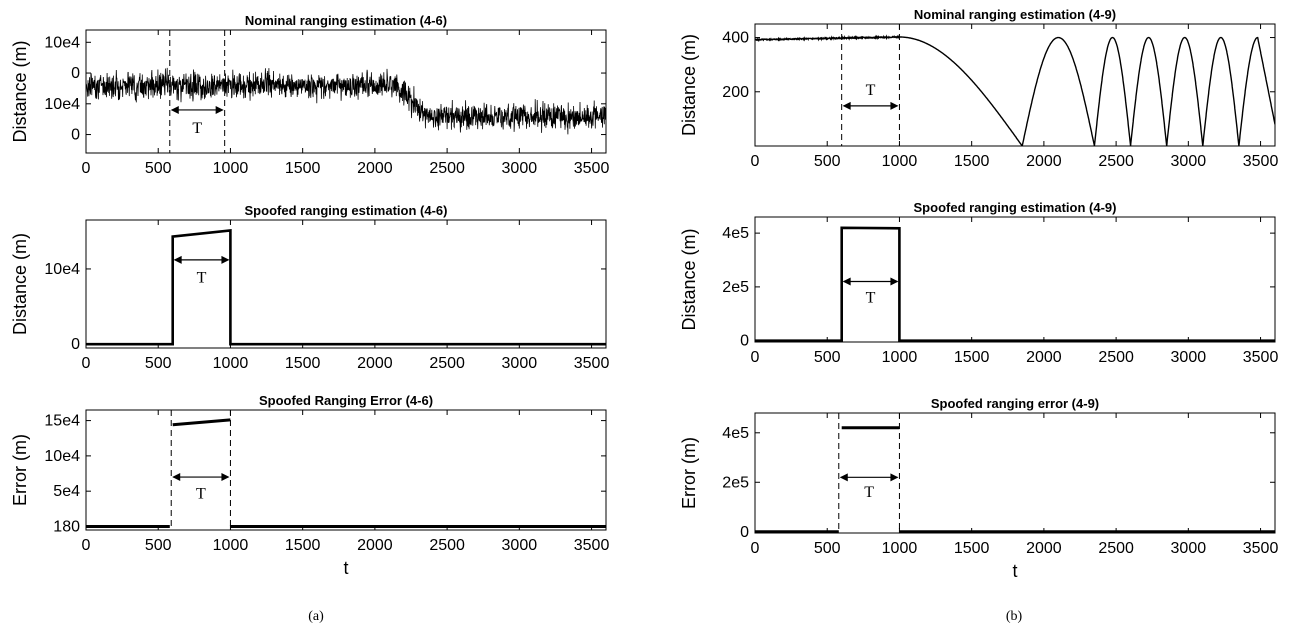 The height and width of the screenshot is (626, 1295). I want to click on chart-title: Nominal ranging estimation (4-6), so click(346, 20).